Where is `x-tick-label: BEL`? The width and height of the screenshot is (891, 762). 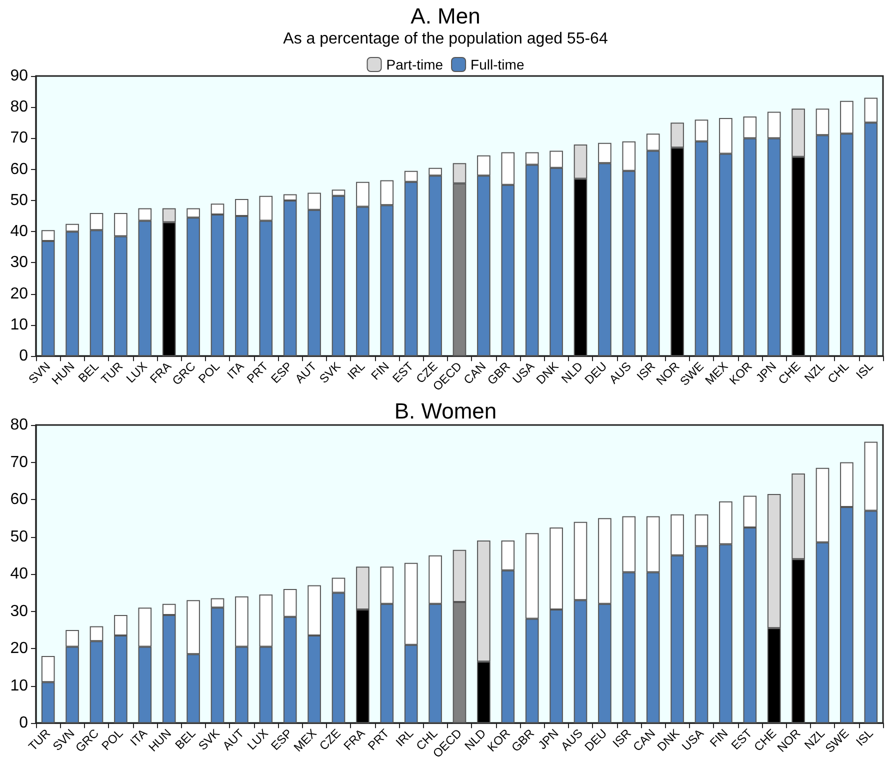 x-tick-label: BEL is located at coordinates (185, 739).